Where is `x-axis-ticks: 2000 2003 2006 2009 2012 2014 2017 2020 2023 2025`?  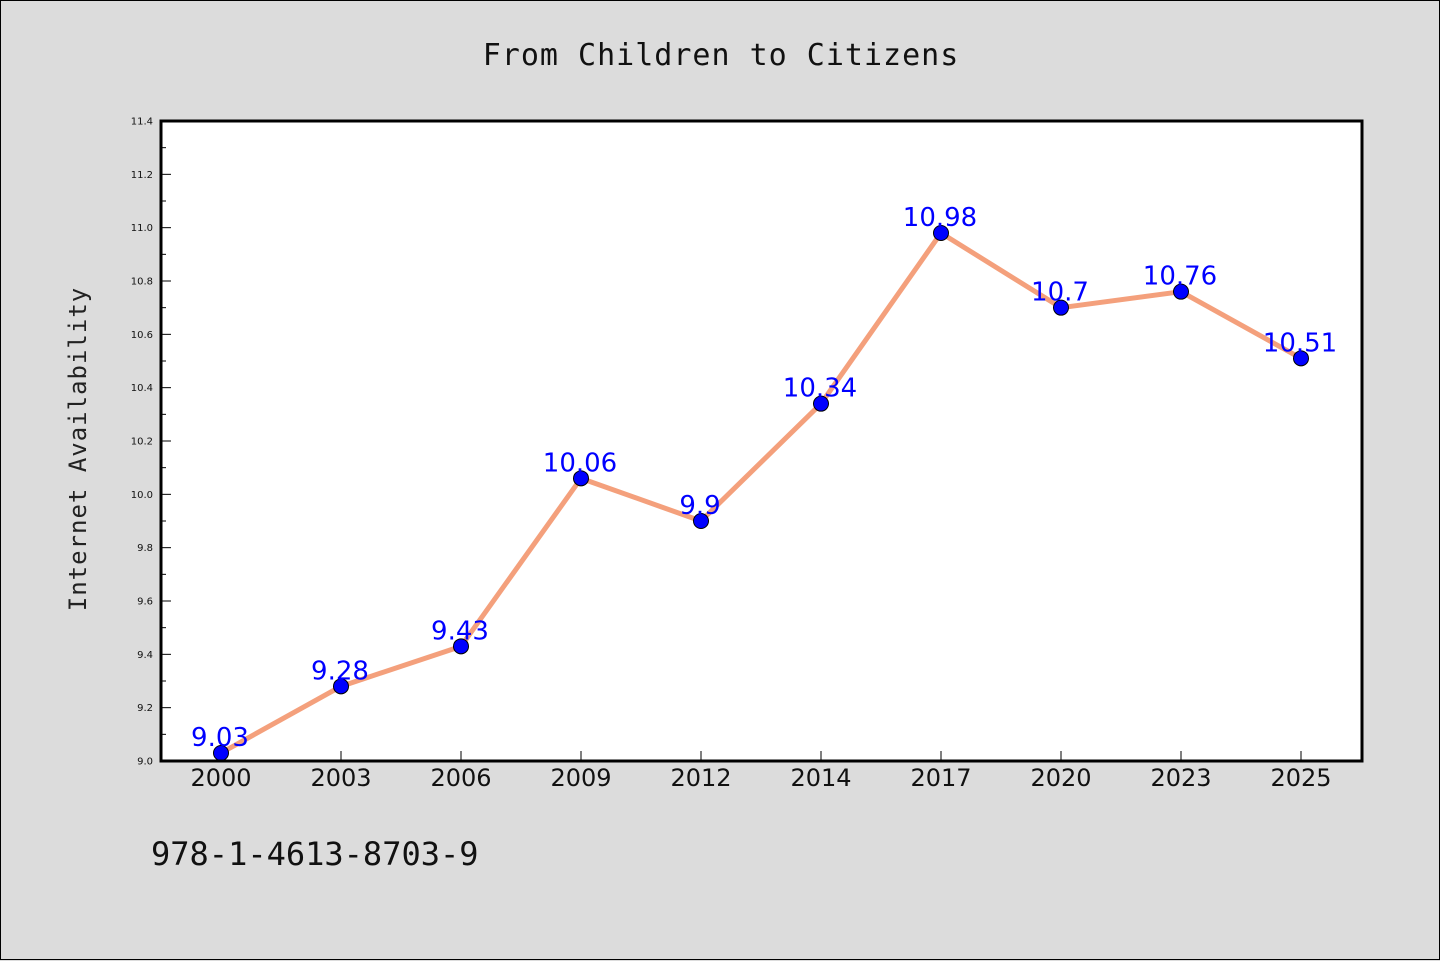 x-axis-ticks: 2000 2003 2006 2009 2012 2014 2017 2020 2023 2025 is located at coordinates (761, 771).